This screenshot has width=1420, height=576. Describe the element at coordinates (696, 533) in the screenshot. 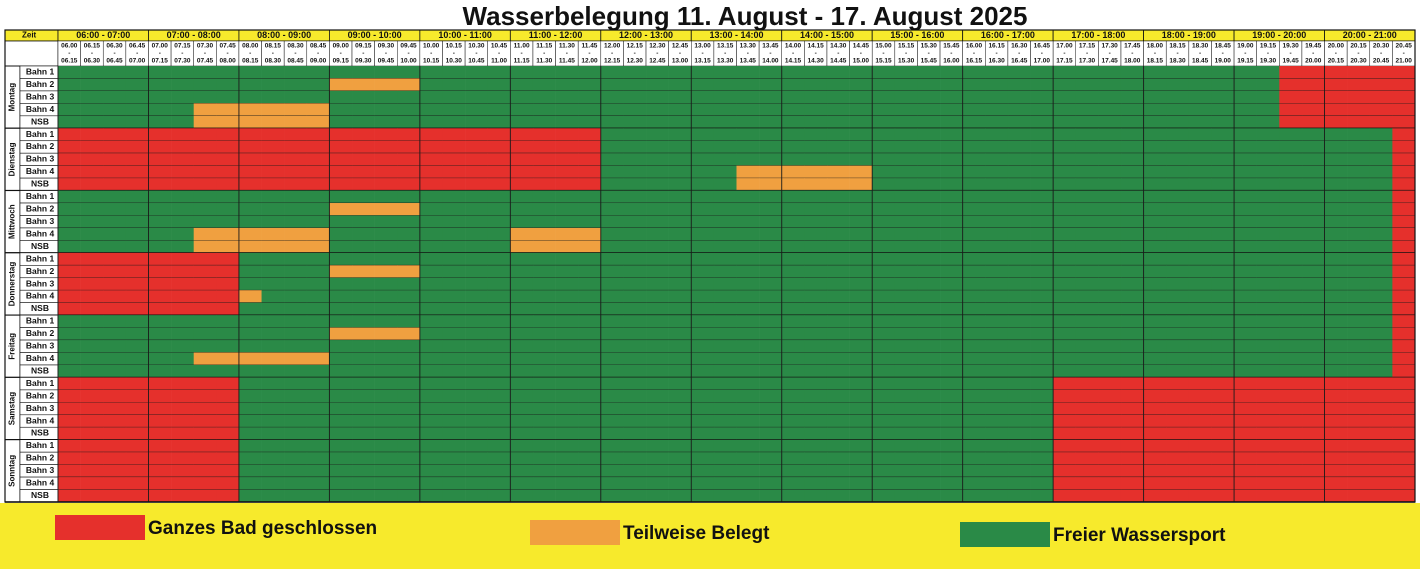

I see `legend-label: Teilweise Belegt` at that location.